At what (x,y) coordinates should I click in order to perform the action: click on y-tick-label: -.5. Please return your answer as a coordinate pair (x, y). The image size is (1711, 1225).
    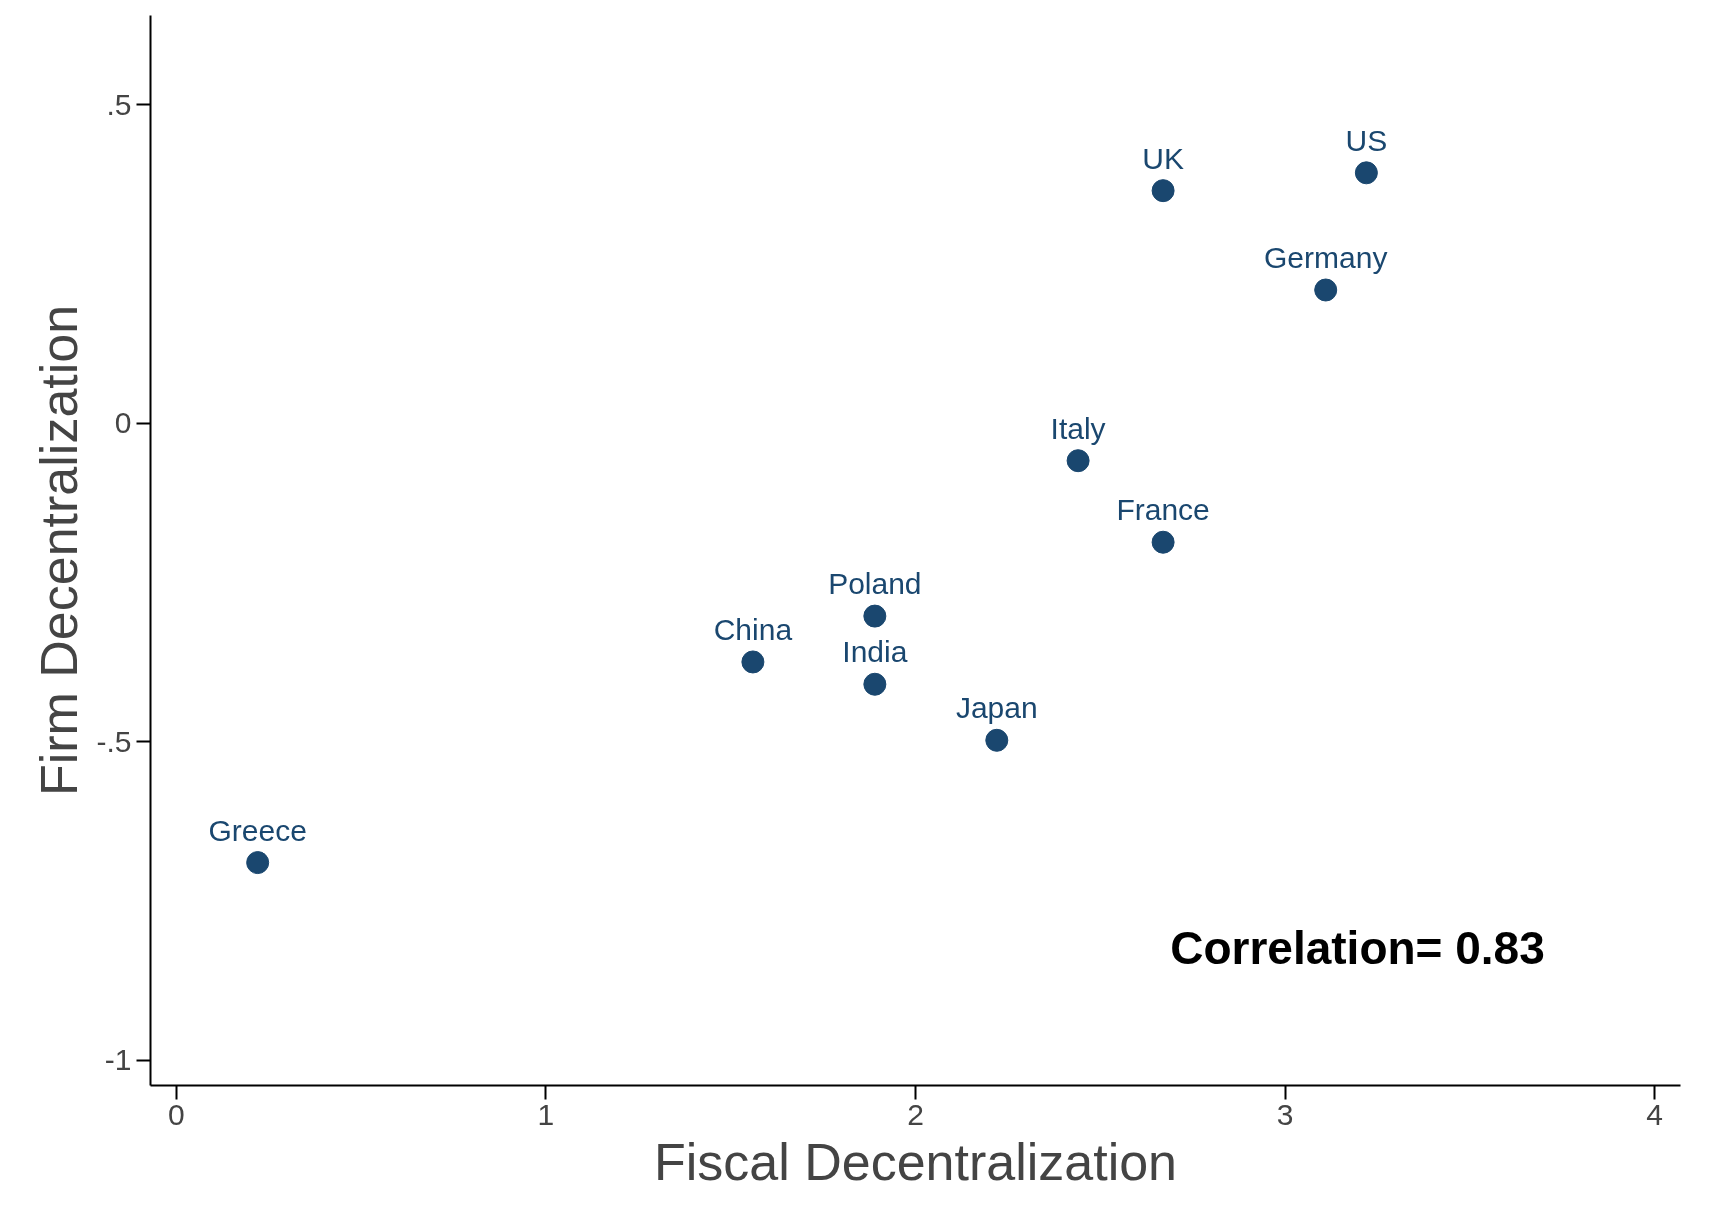
    Looking at the image, I should click on (114, 741).